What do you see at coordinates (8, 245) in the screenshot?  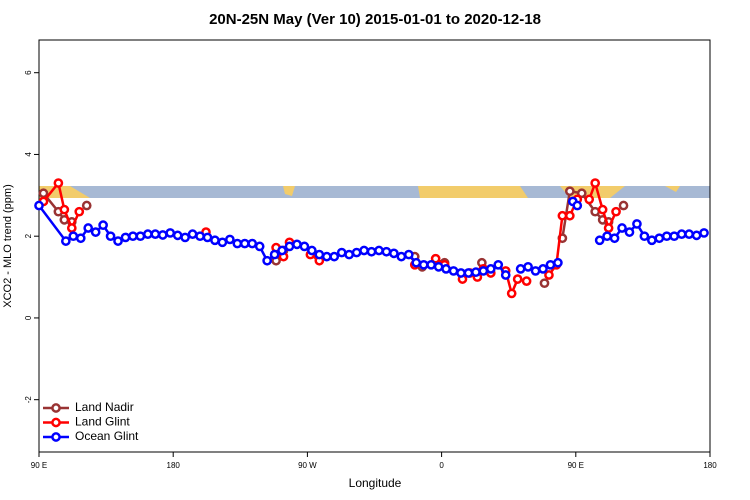 I see `y-axis-label: XCO2 - MLO trend (ppm)` at bounding box center [8, 245].